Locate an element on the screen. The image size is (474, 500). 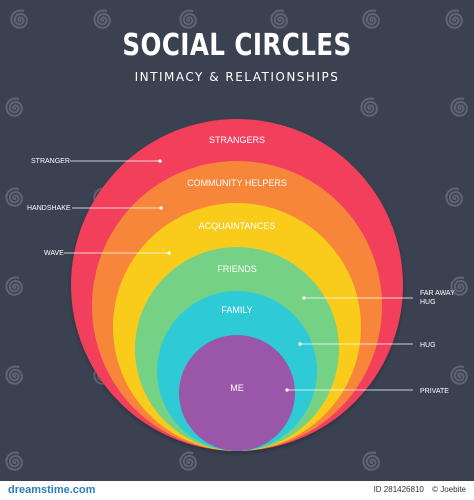
leader-dot-private is located at coordinates (287, 390).